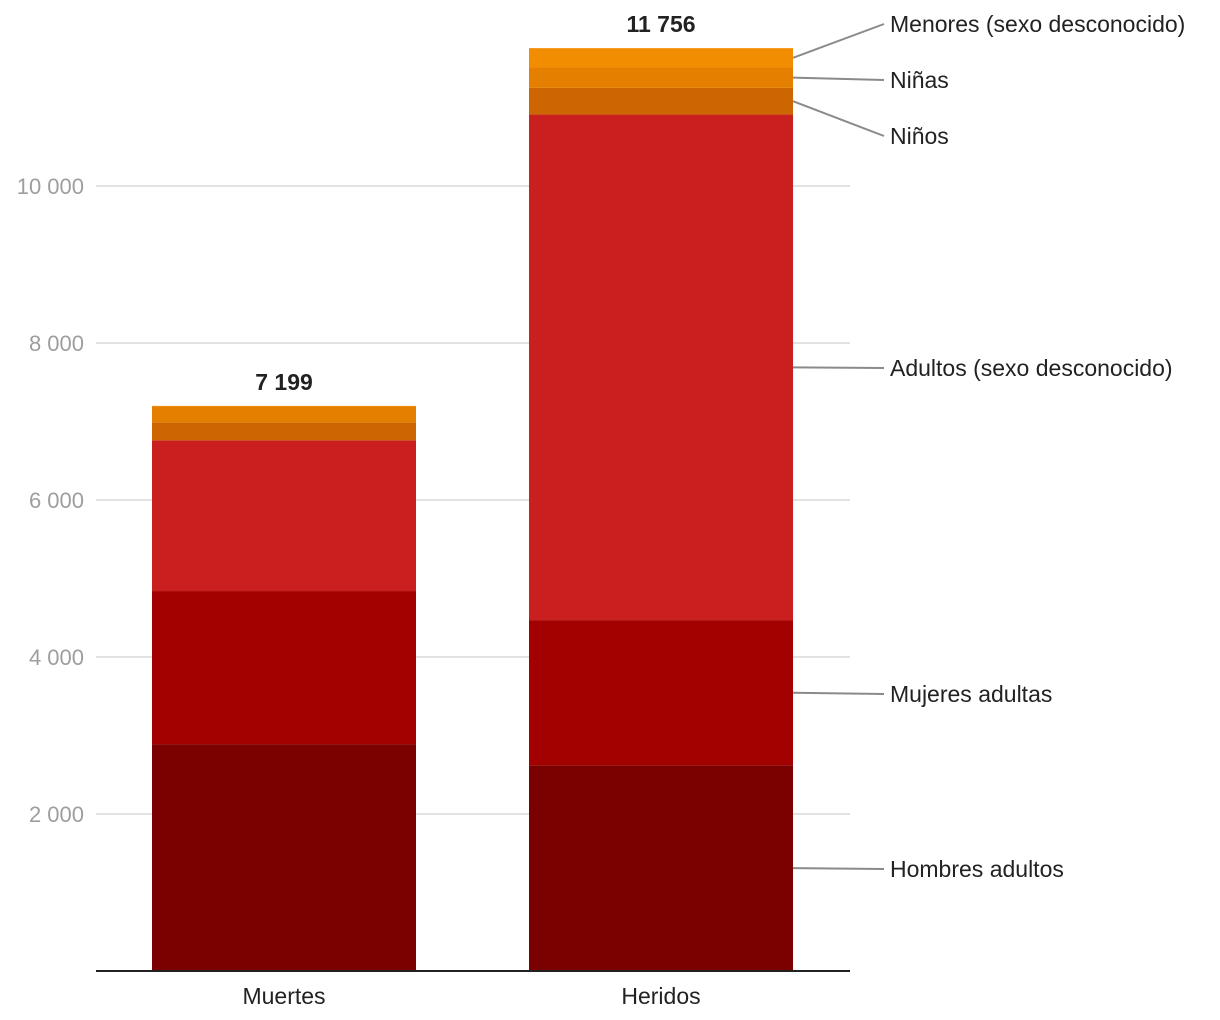 This screenshot has height=1020, width=1220. Describe the element at coordinates (56, 500) in the screenshot. I see `y-tick-label: 6 000` at that location.